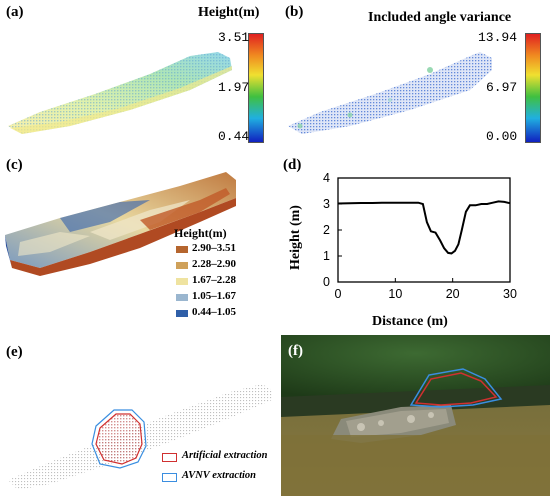 Image resolution: width=550 pixels, height=496 pixels. I want to click on panel-a-colorbar-title: Height(m), so click(229, 12).